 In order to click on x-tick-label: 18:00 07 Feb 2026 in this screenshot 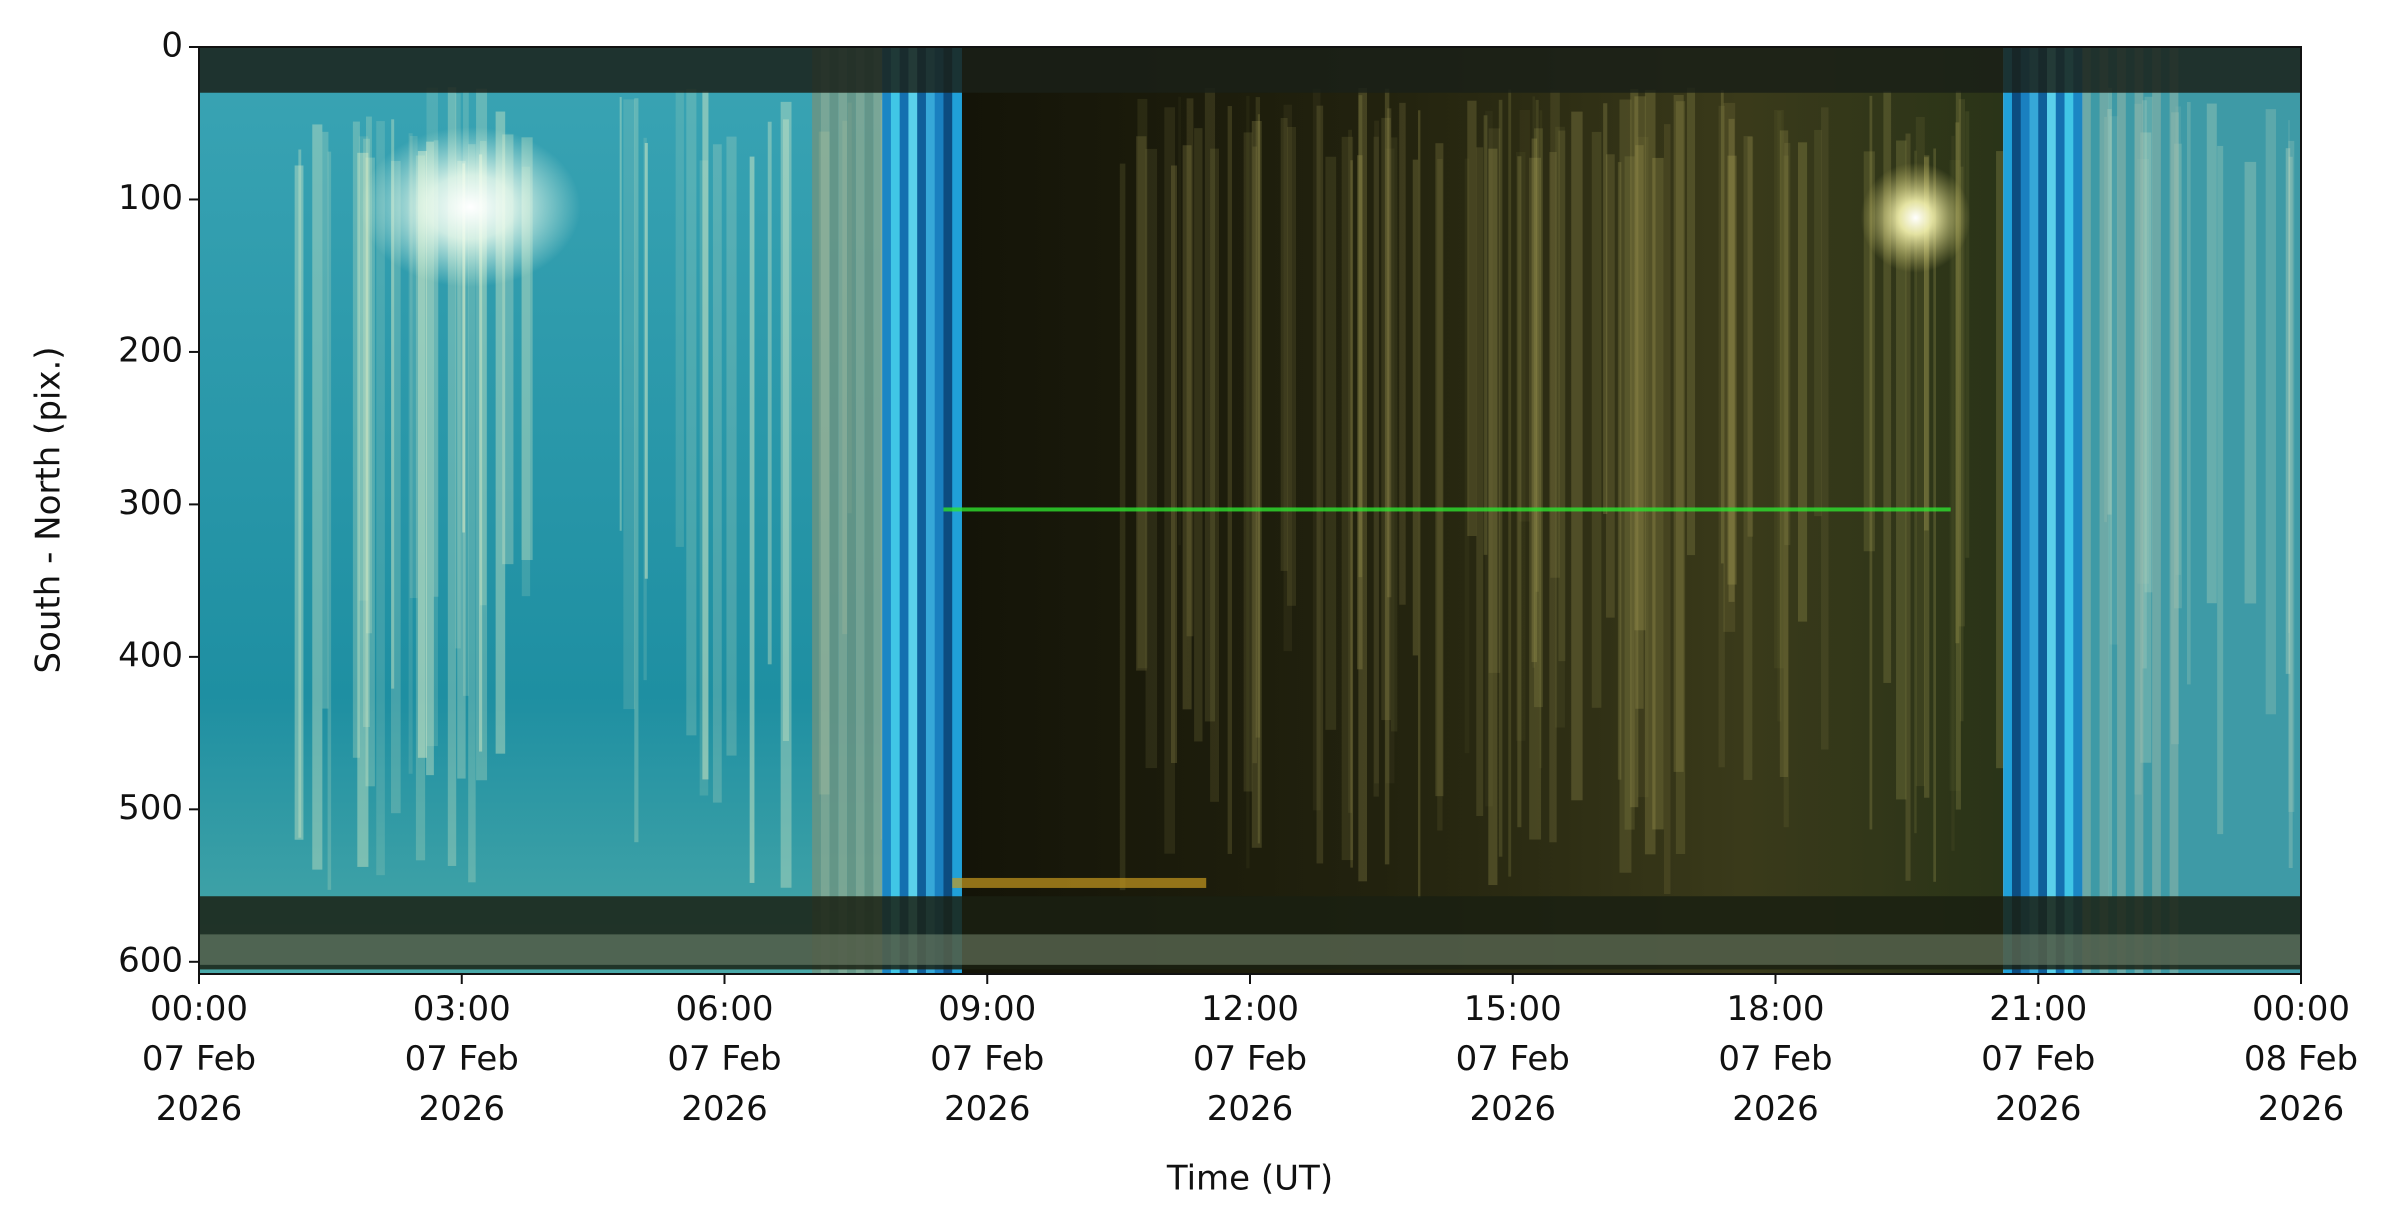, I will do `click(1775, 1059)`.